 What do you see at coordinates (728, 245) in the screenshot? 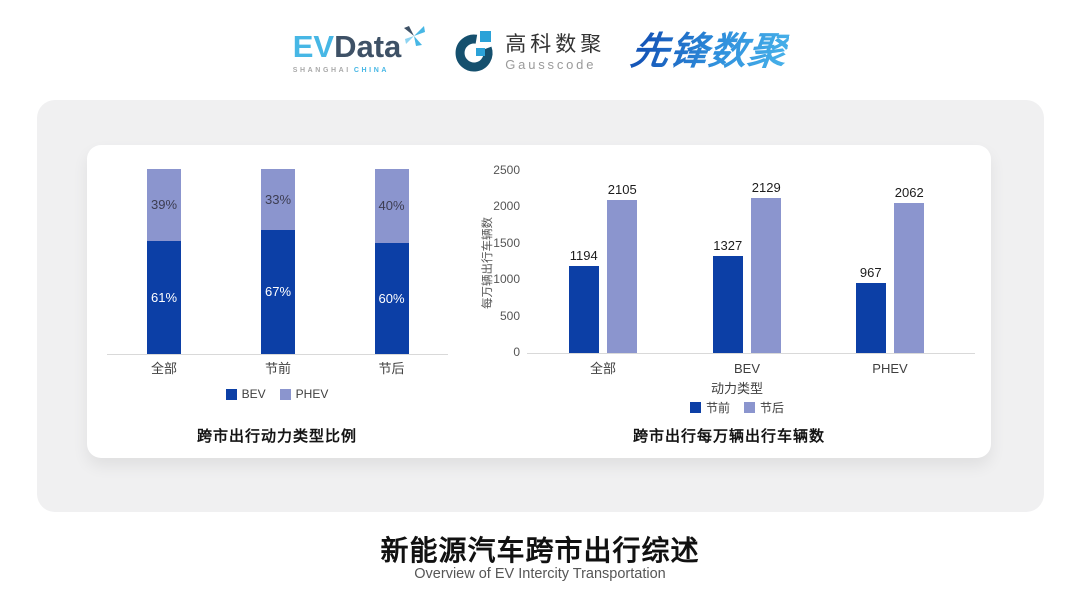
I see `pre-value-label-BEV: 1327` at bounding box center [728, 245].